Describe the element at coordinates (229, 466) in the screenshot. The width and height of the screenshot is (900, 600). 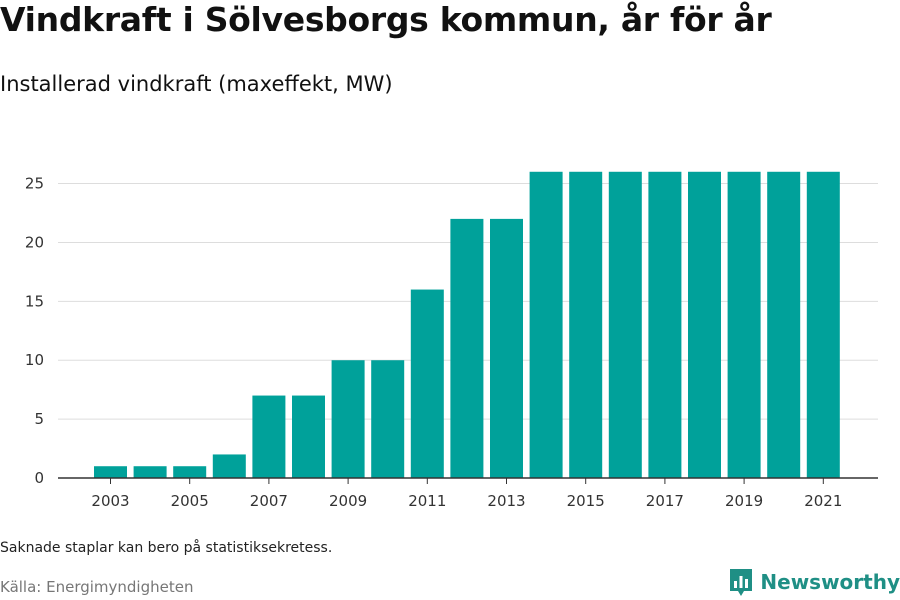
I see `bar-2006` at that location.